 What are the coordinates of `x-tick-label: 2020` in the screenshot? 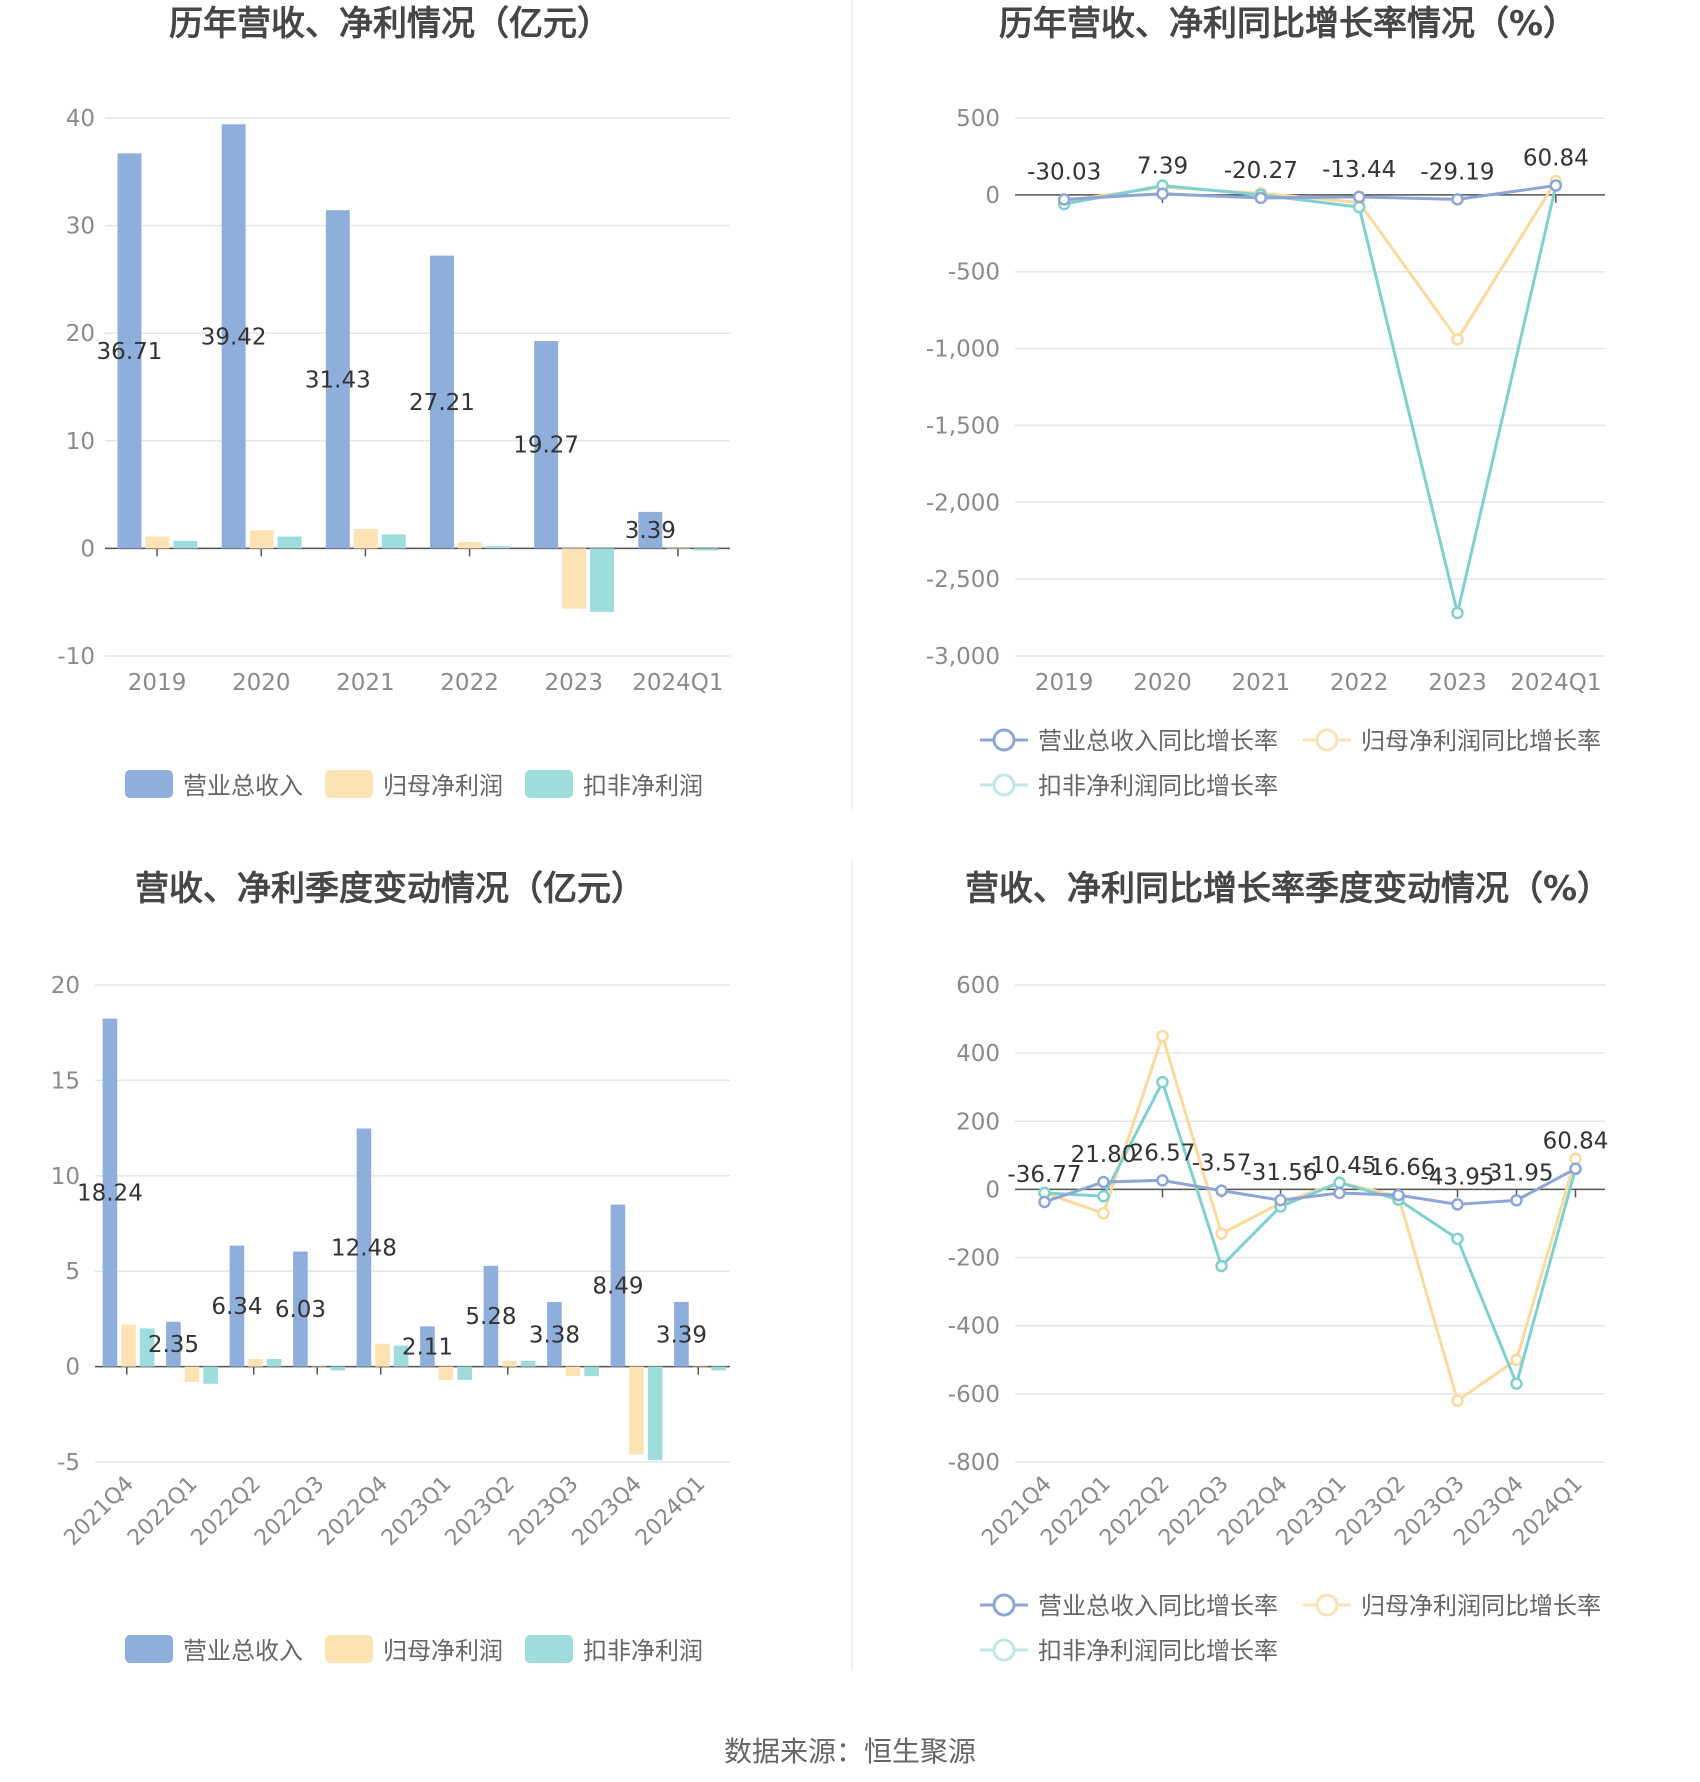 It's located at (1162, 683).